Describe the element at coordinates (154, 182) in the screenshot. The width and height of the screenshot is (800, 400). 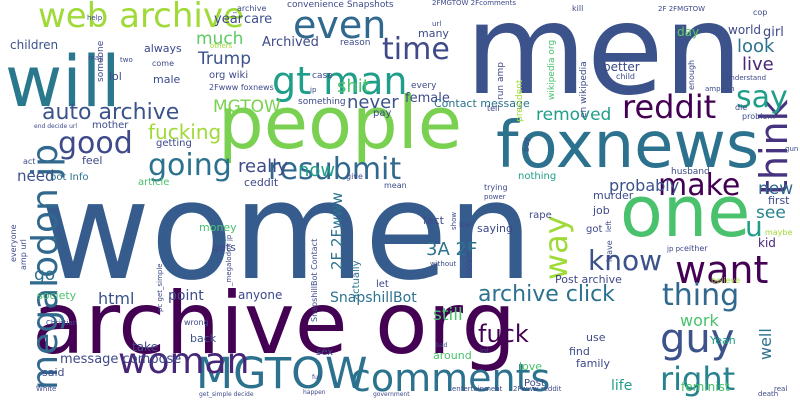
I see `word-article: article` at that location.